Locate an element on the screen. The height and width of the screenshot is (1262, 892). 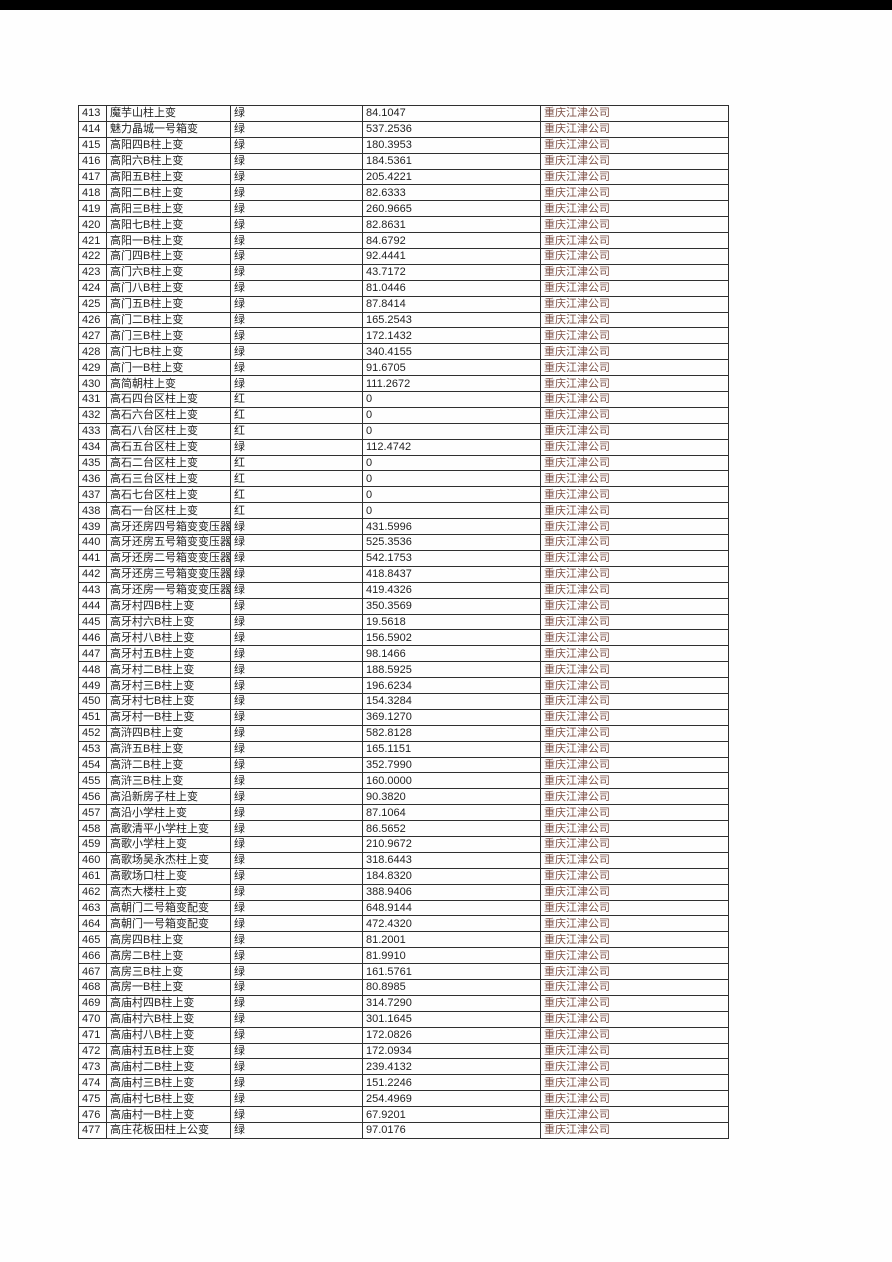
cell-name: 高牙村八B柱上变 is located at coordinates (168, 638).